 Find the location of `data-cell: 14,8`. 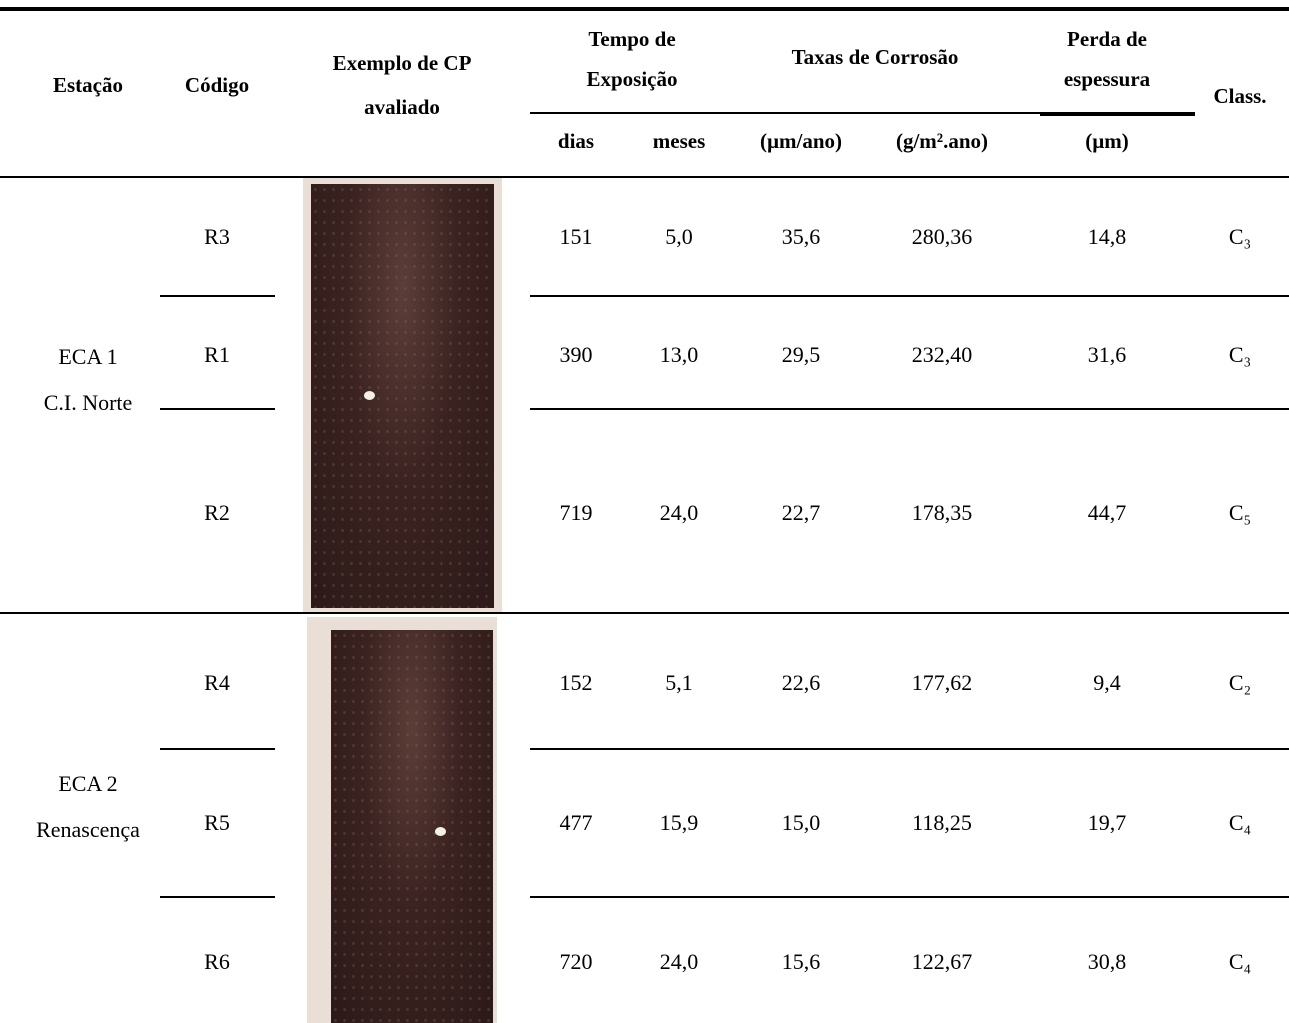

data-cell: 14,8 is located at coordinates (1107, 237).